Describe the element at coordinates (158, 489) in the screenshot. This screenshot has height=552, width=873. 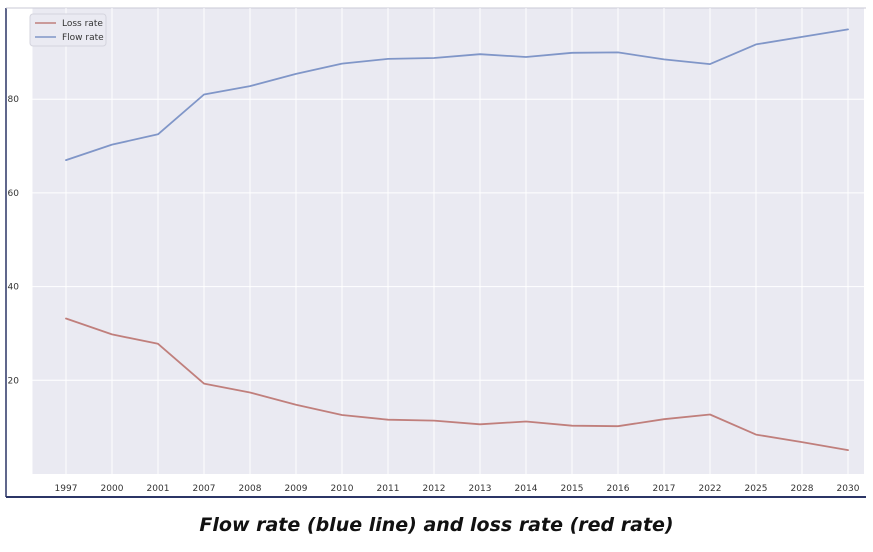
I see `x-tick-label: 2001` at that location.